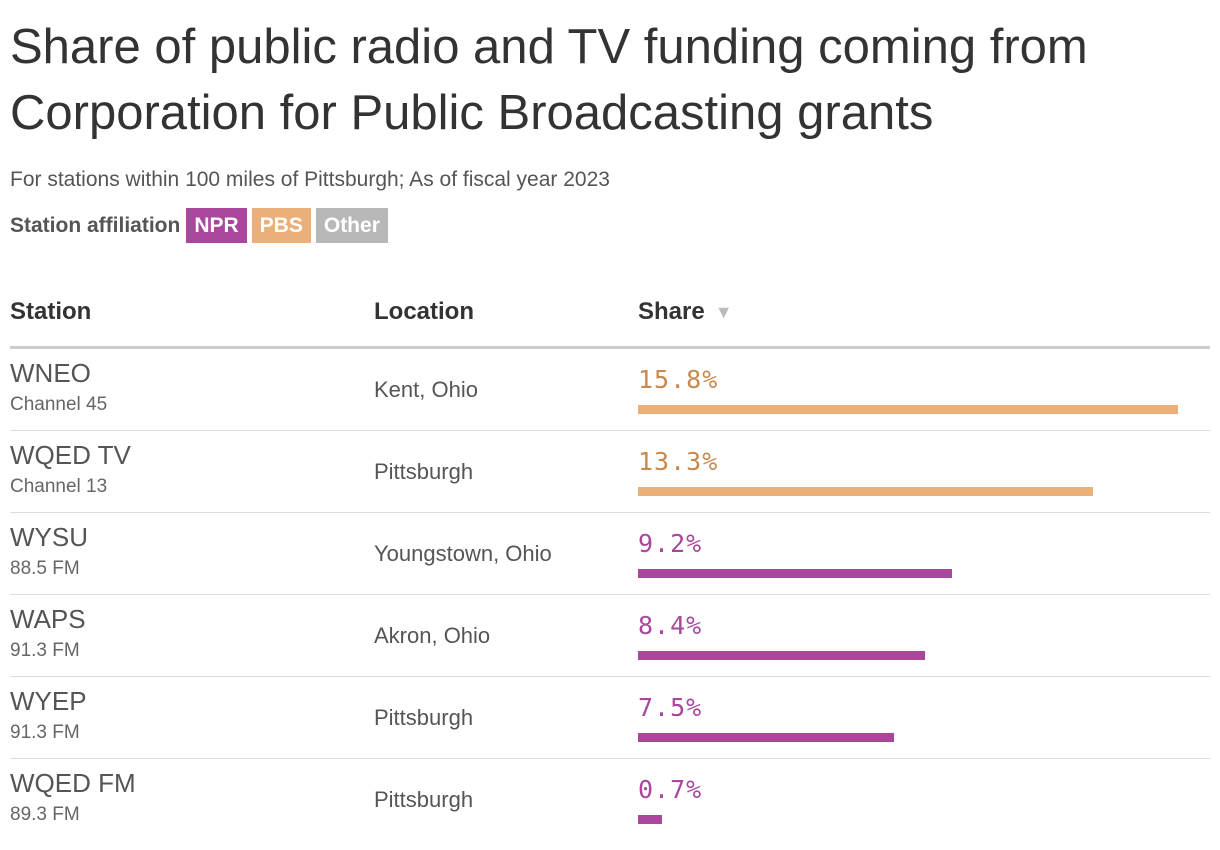 This screenshot has width=1220, height=850. What do you see at coordinates (351, 225) in the screenshot?
I see `legend-item-other: Other` at bounding box center [351, 225].